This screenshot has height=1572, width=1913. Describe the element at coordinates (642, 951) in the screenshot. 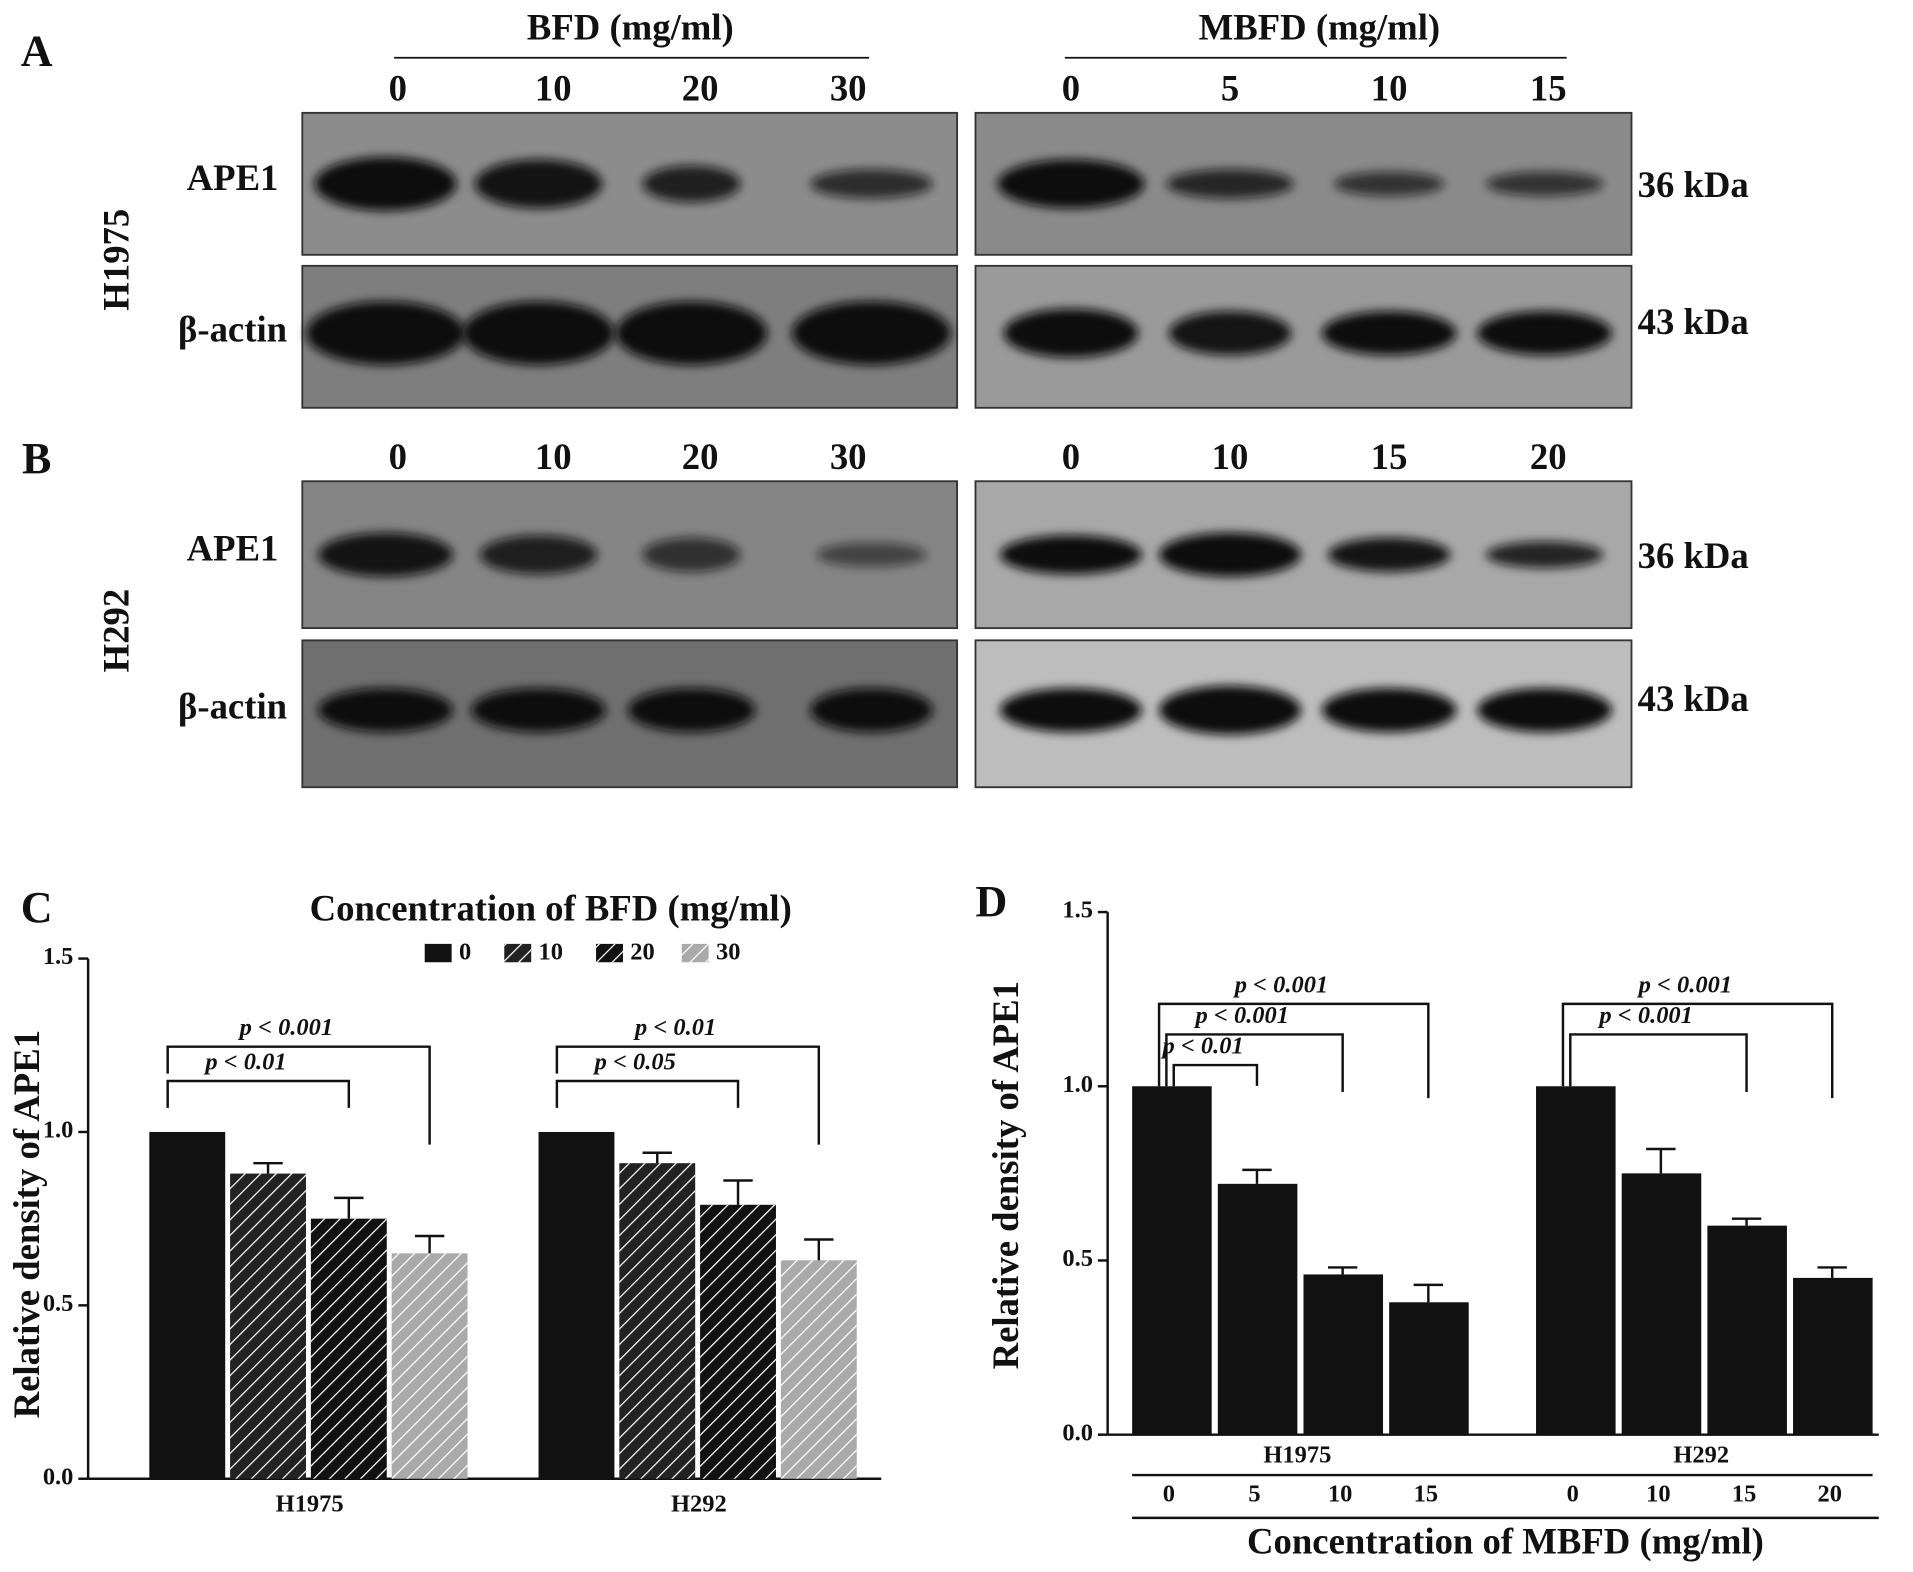

I see `legend-label: 20` at that location.